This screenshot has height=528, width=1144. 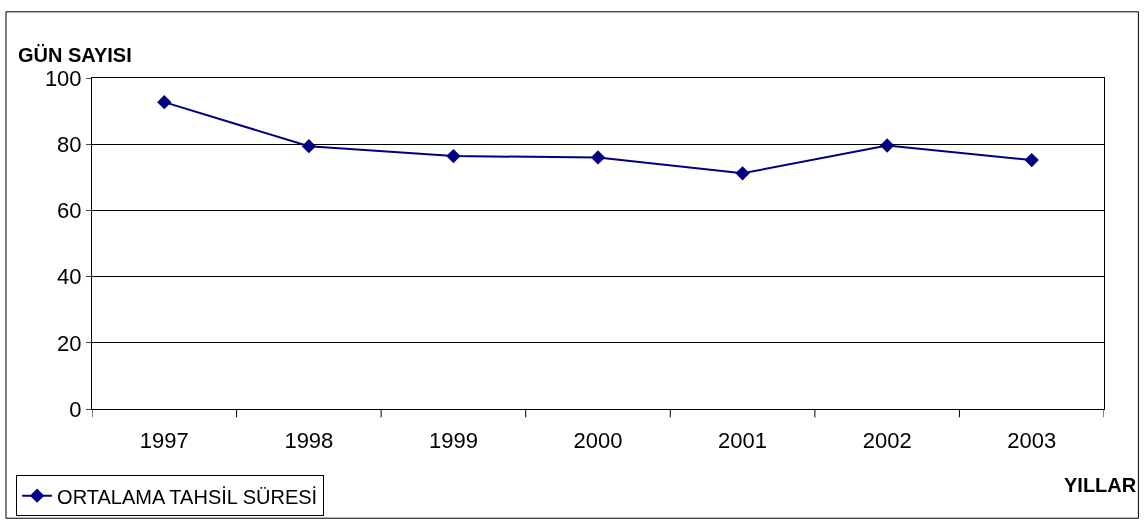 I want to click on legend-label: ORTALAMA TAHSİL SÜRESİ, so click(x=187, y=496).